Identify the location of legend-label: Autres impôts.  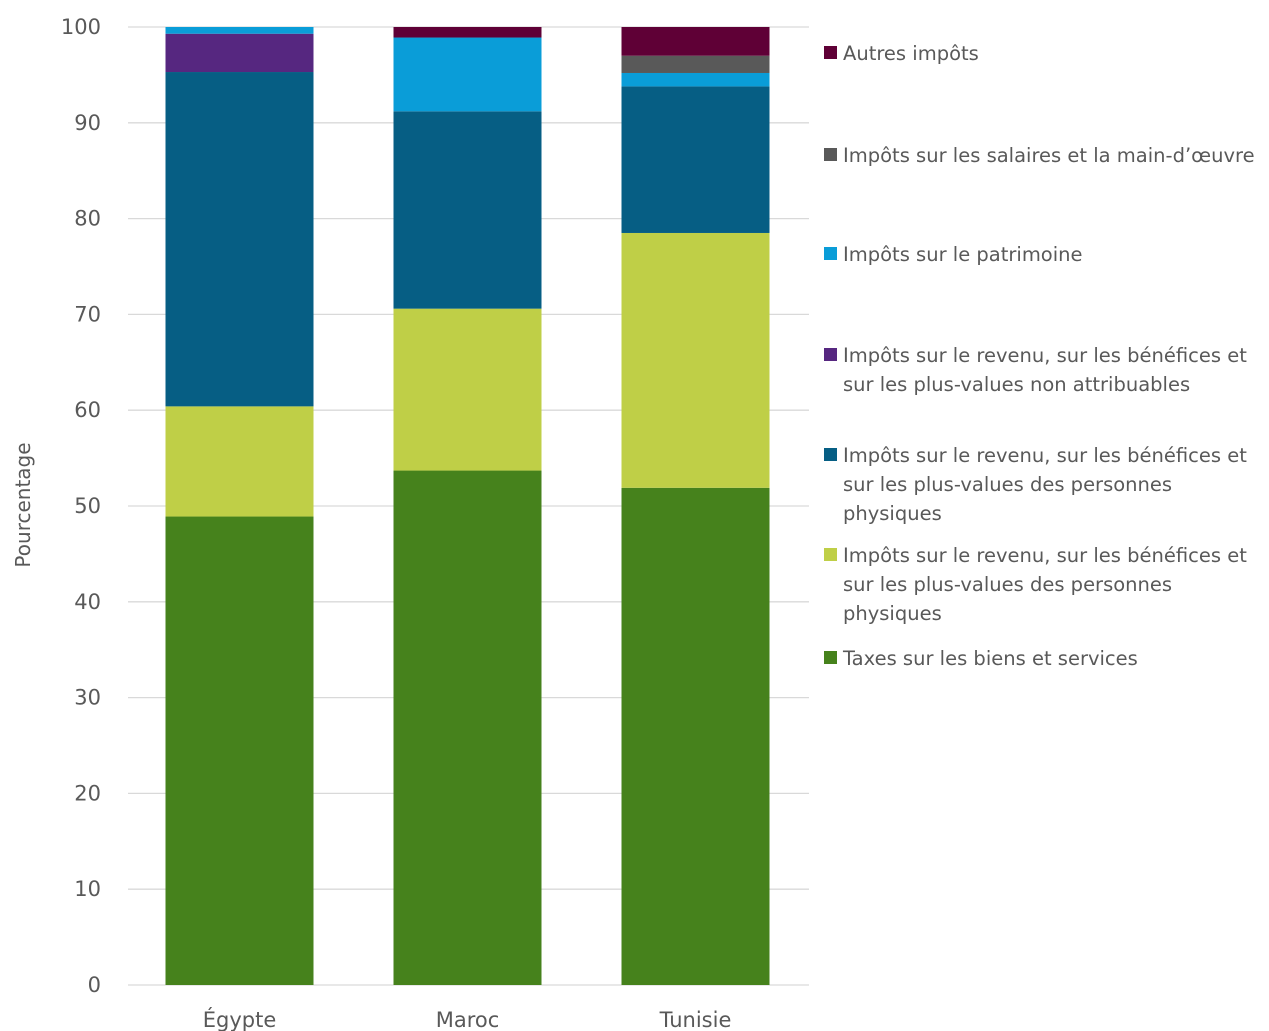
(911, 53).